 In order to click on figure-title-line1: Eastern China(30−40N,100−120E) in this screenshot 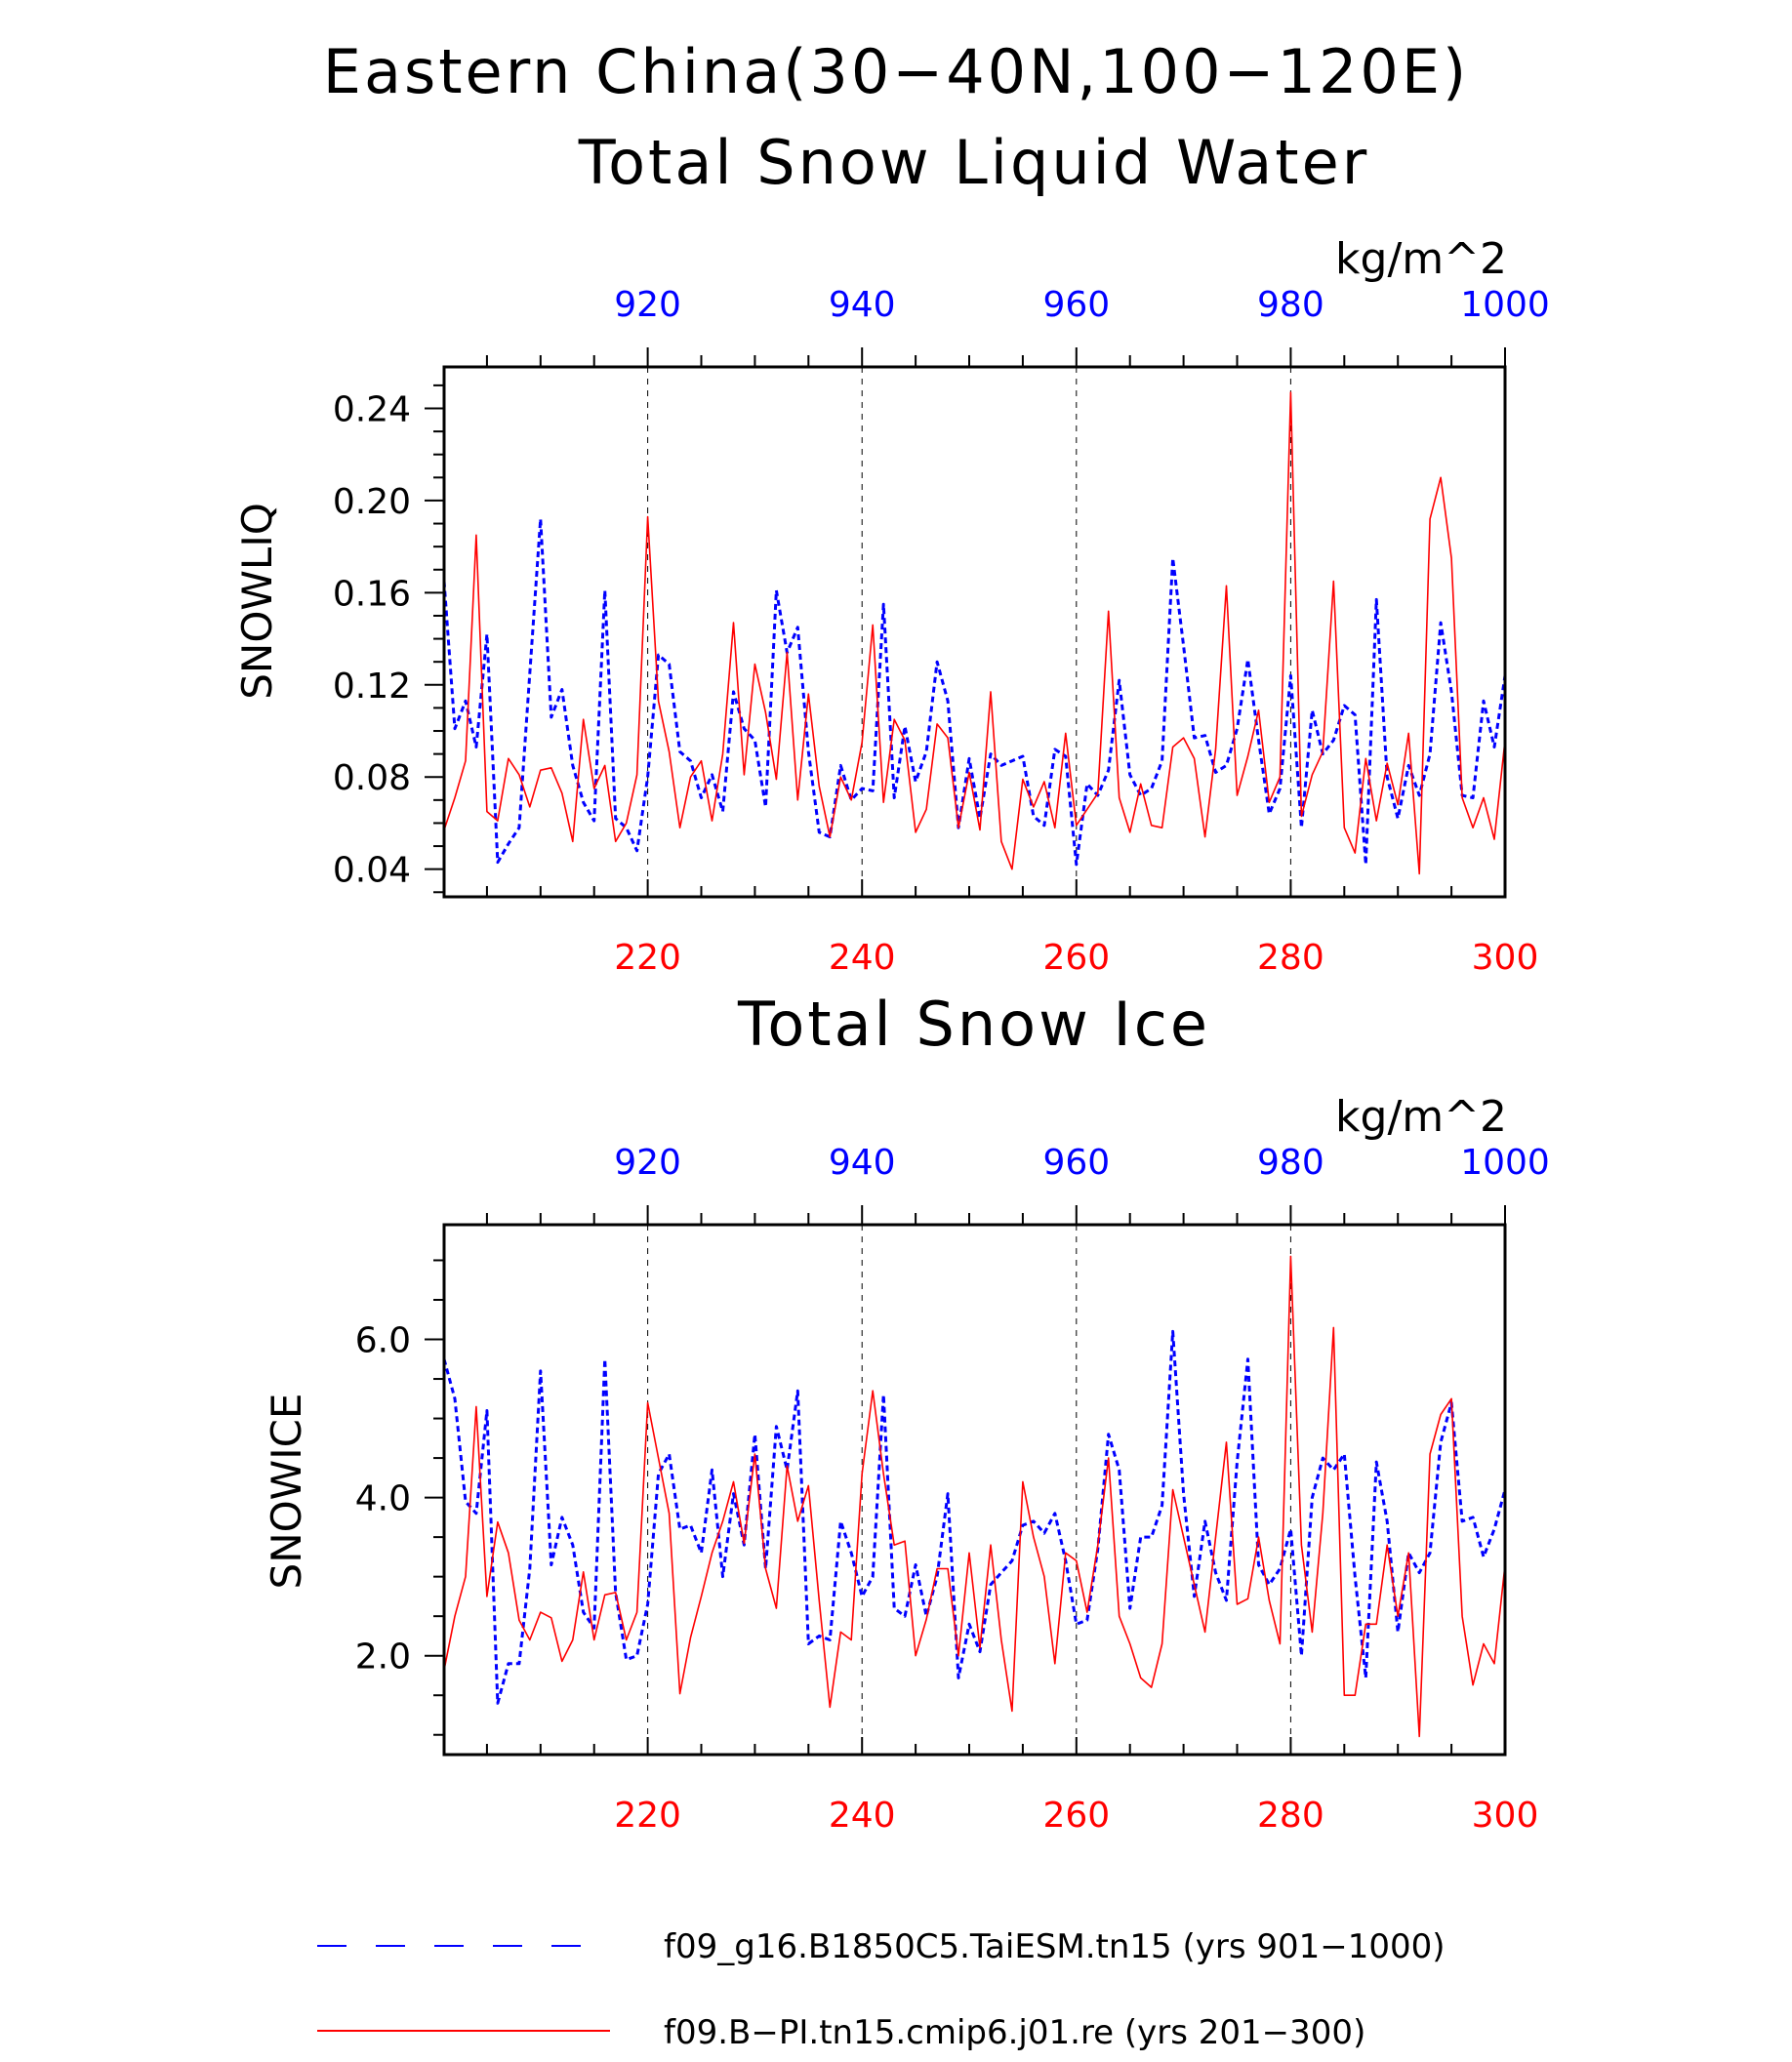, I will do `click(896, 71)`.